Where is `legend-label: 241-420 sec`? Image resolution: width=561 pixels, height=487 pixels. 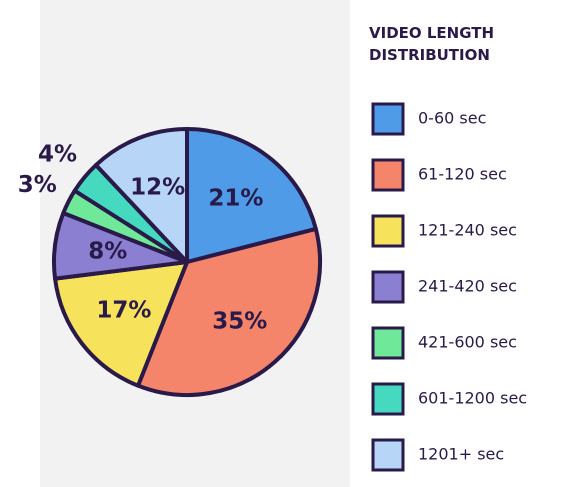 legend-label: 241-420 sec is located at coordinates (467, 286).